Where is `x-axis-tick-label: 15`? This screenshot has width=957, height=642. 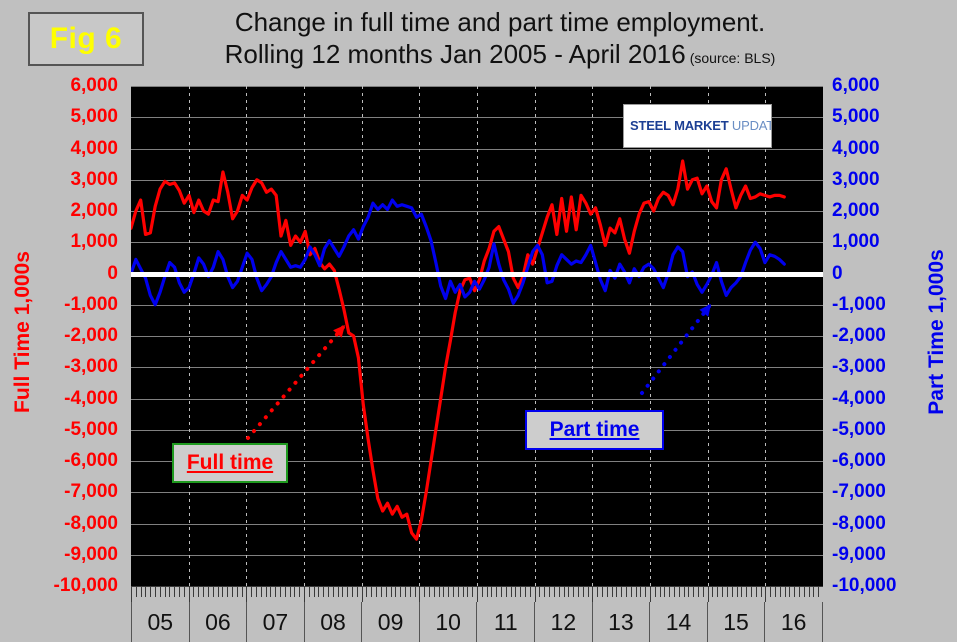 x-axis-tick-label: 15 is located at coordinates (735, 622).